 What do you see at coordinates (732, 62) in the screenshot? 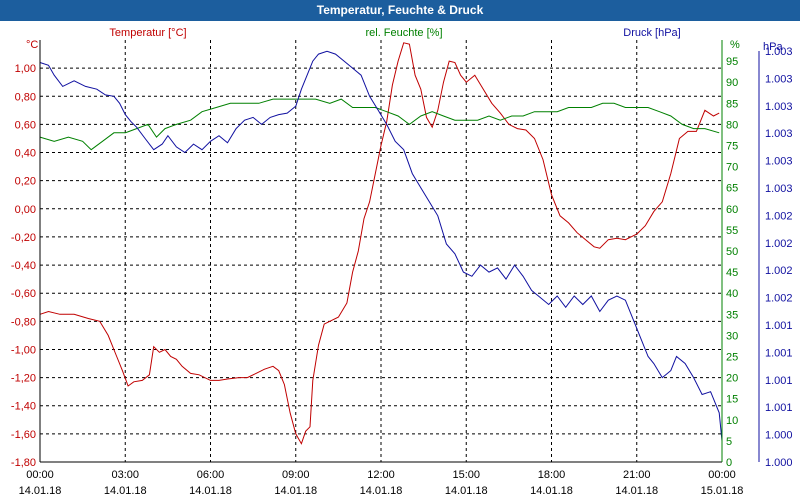
I see `humidity-tick-label: 95` at bounding box center [732, 62].